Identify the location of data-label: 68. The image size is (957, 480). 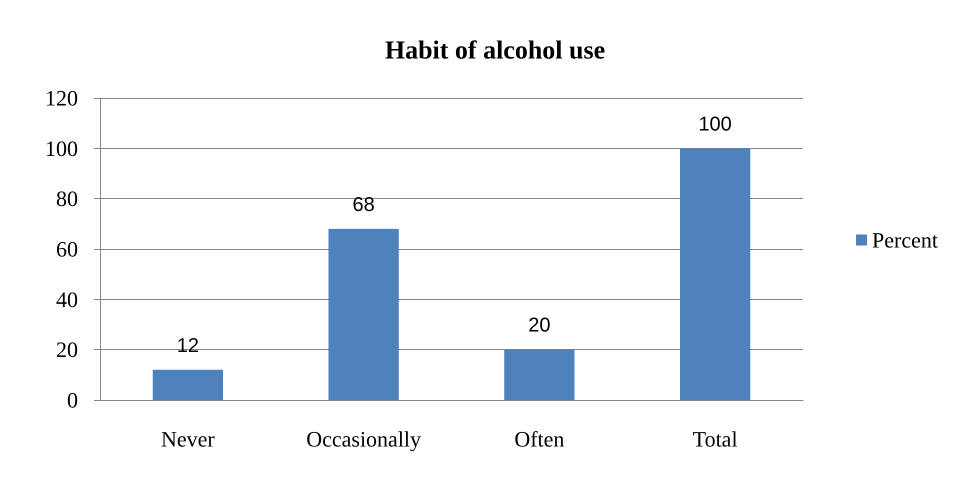
(363, 205).